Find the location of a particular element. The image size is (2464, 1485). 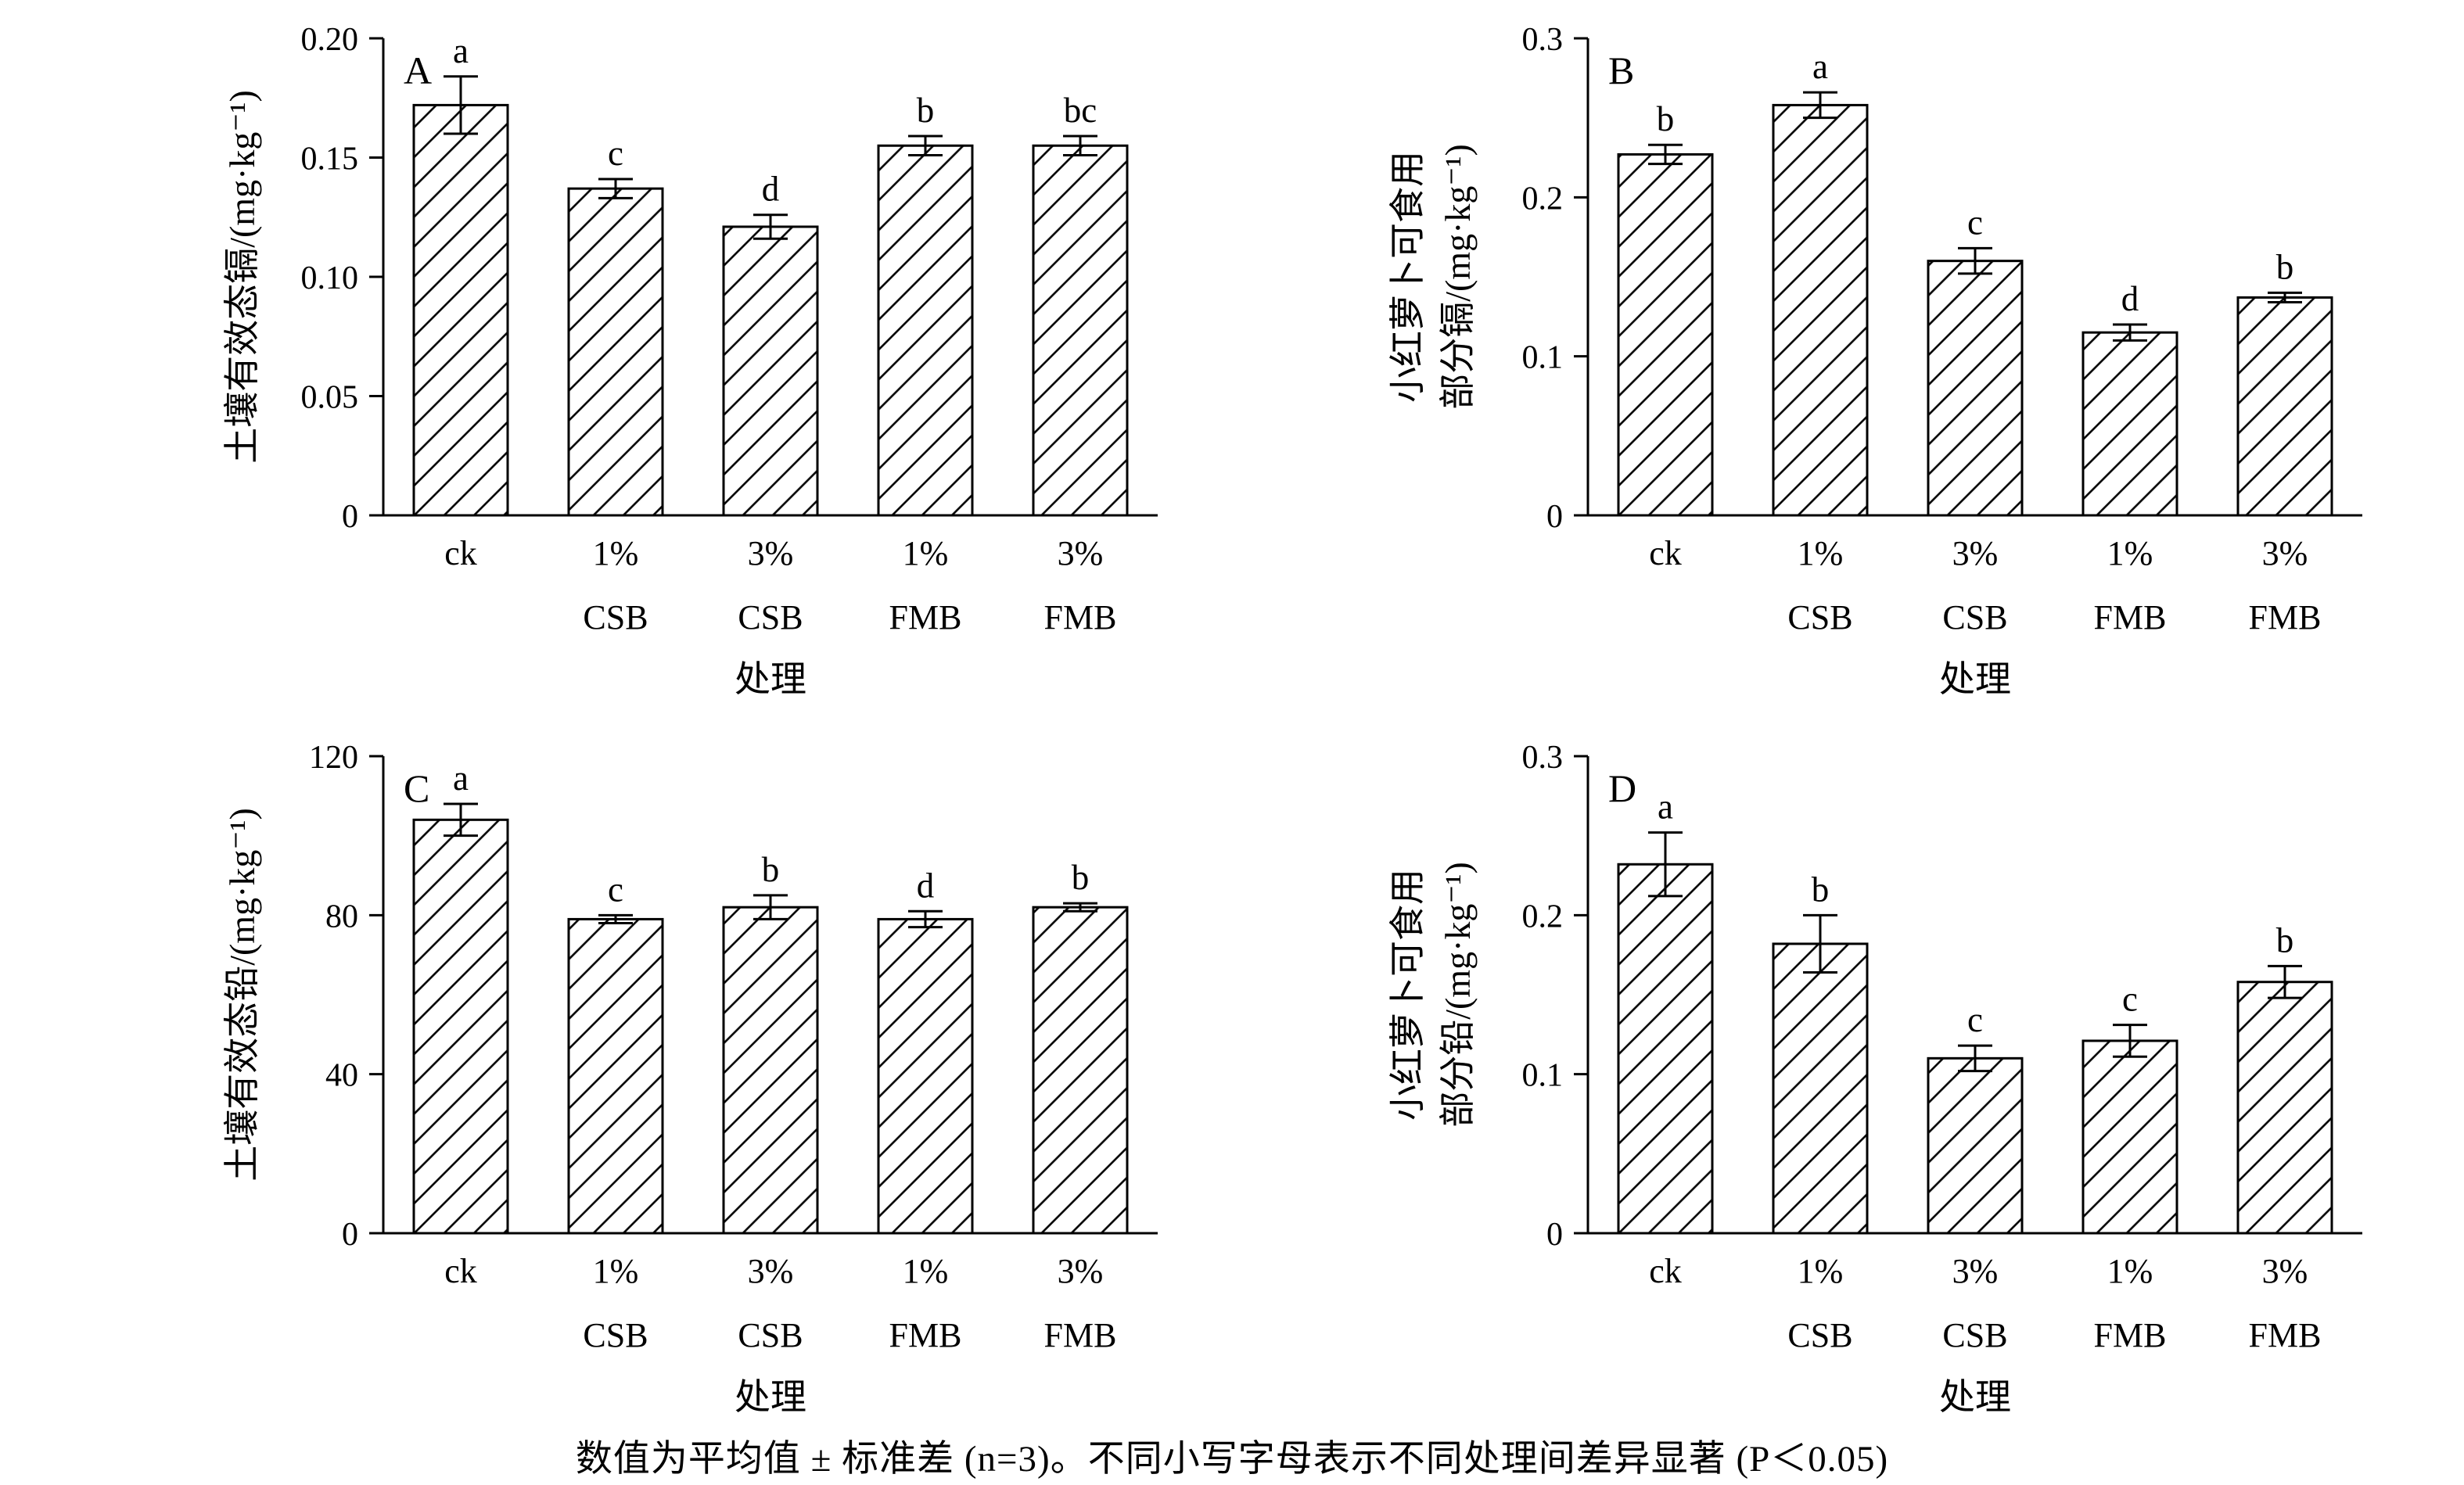

y-tick-label: 0.05 is located at coordinates (330, 398).